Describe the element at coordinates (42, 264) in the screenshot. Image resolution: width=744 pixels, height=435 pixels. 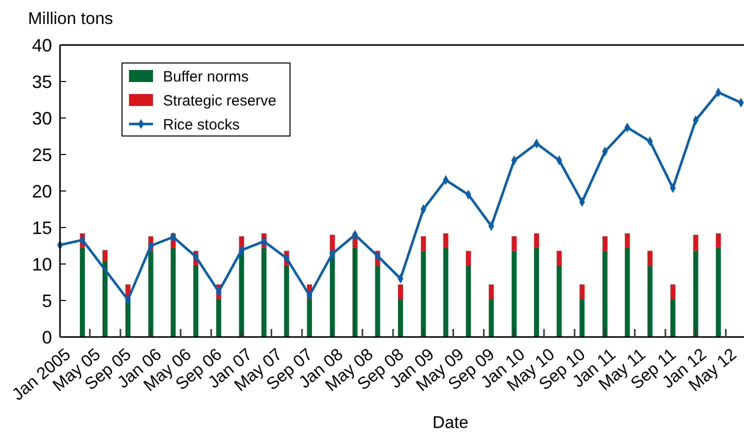
I see `y-tick-label: 10` at that location.